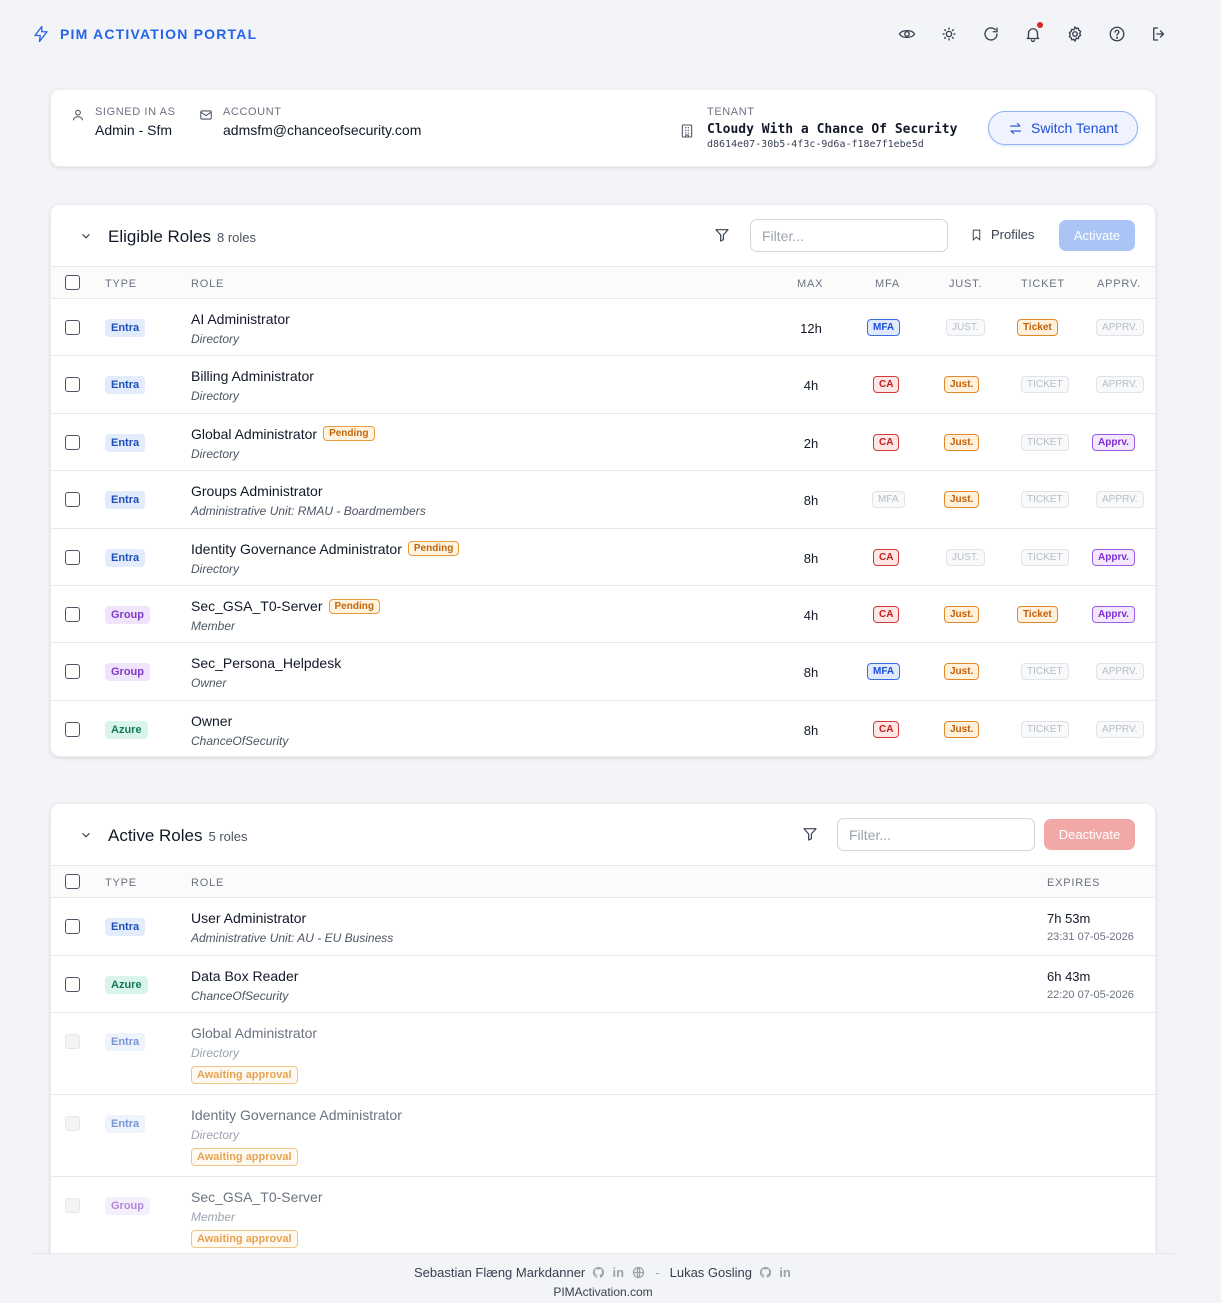 This screenshot has width=1221, height=1303. I want to click on account-block: ACCOUNT admsfm@chanceofsecurity.com, so click(310, 122).